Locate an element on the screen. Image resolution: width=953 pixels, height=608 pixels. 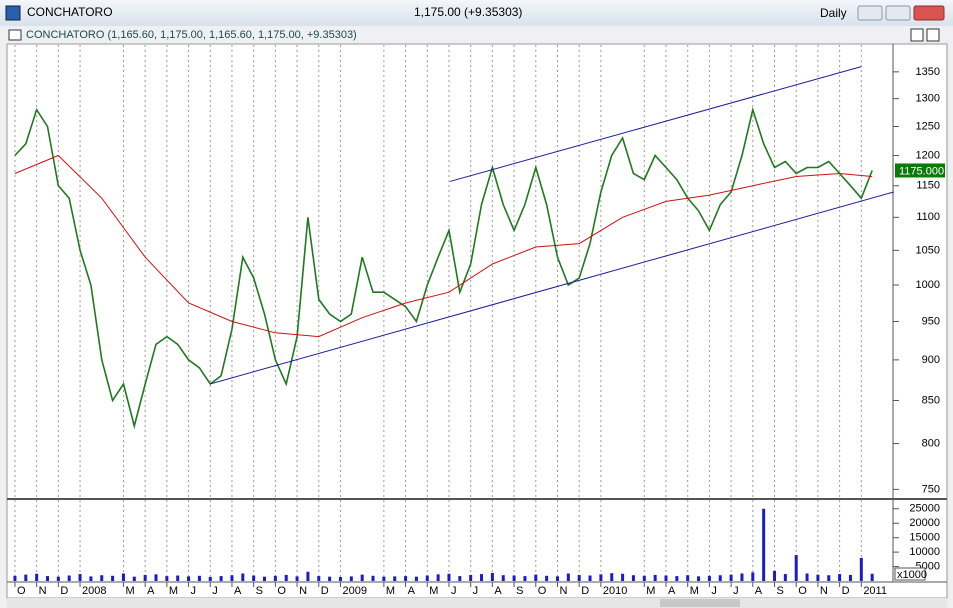
multiplier-label: x1000 is located at coordinates (912, 575).